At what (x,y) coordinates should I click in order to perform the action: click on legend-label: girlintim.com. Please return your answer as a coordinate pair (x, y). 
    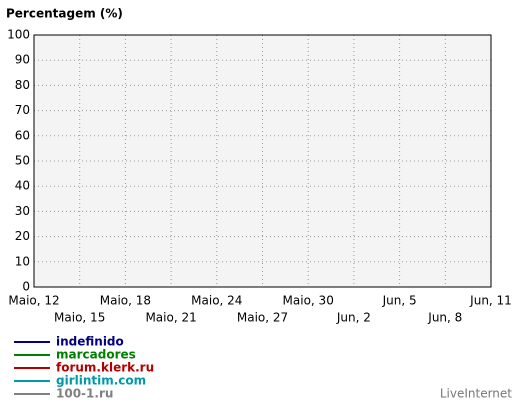
    Looking at the image, I should click on (101, 381).